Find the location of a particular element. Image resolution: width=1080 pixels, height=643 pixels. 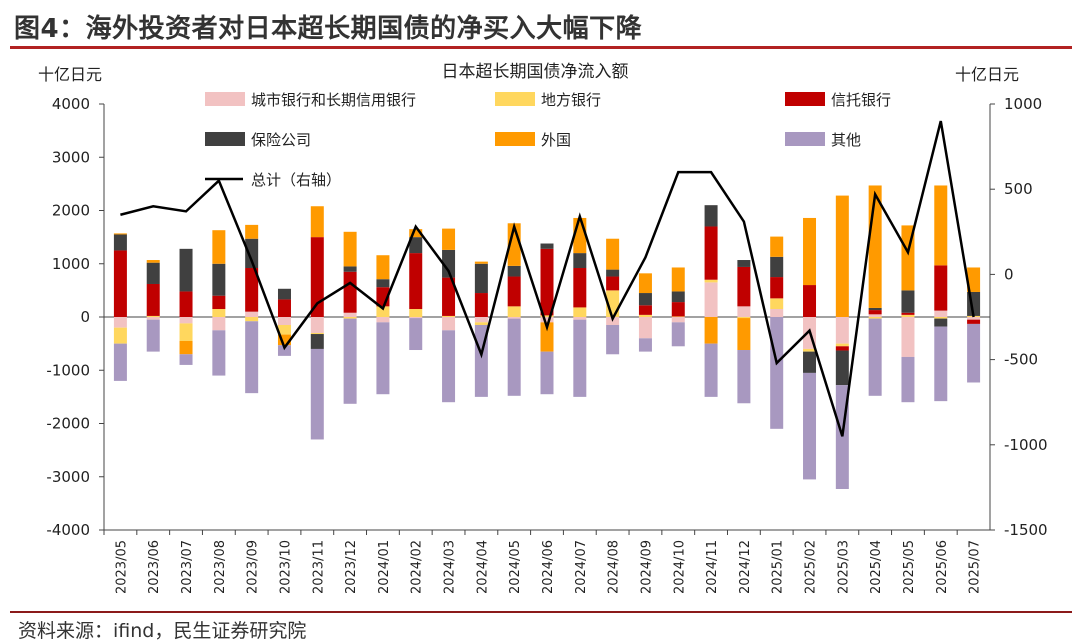

x-tick-label: 2024/01 is located at coordinates (384, 567).